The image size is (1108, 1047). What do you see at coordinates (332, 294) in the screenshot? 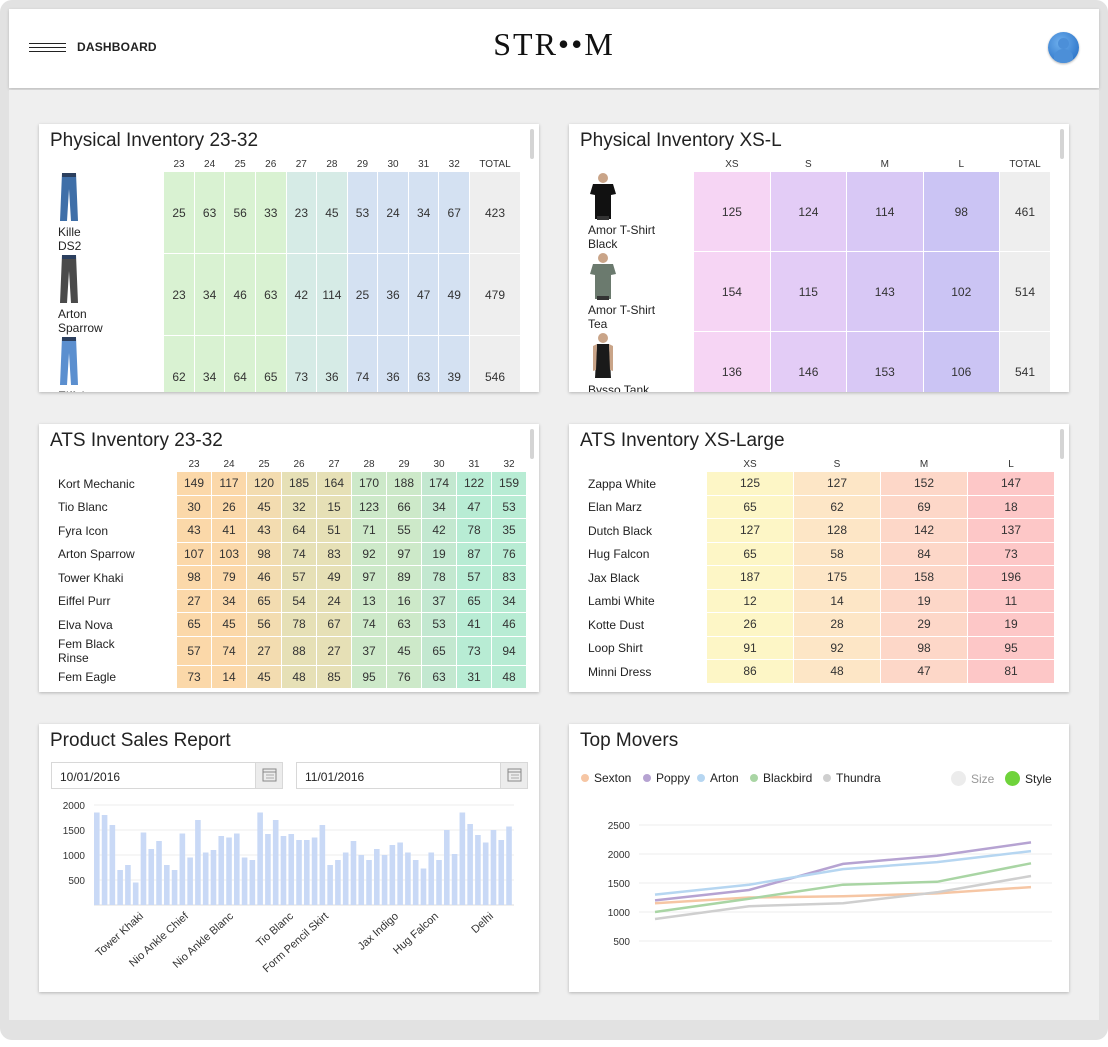
I see `table-cell: 114` at bounding box center [332, 294].